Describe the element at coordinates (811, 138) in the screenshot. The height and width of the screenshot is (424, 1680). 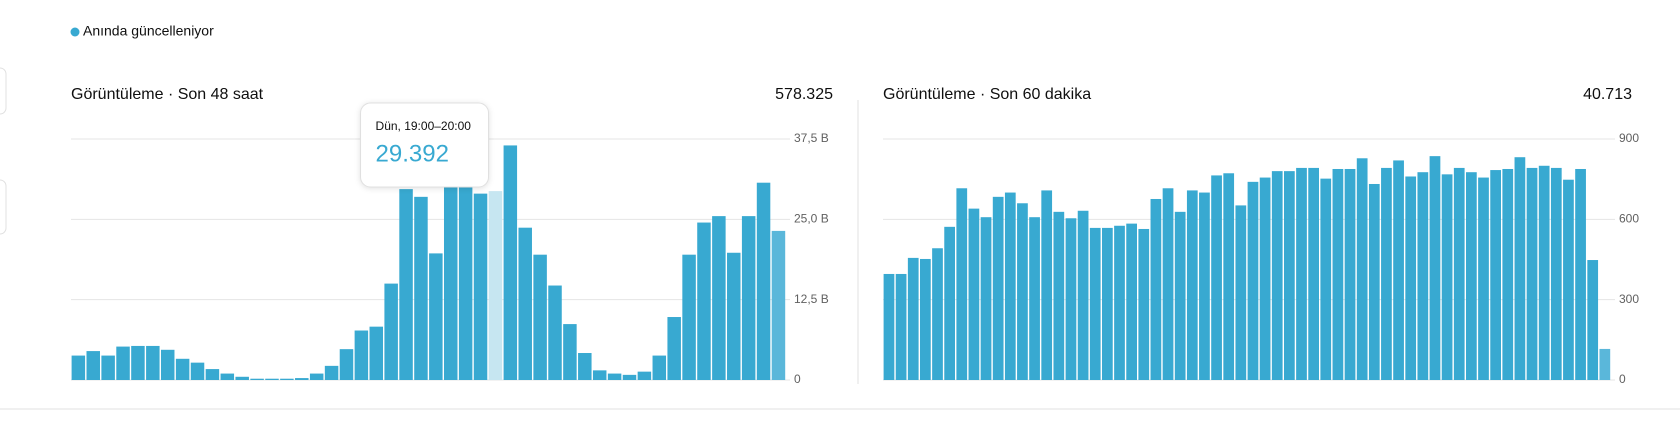
I see `y-tick-label: 37,5 B` at that location.